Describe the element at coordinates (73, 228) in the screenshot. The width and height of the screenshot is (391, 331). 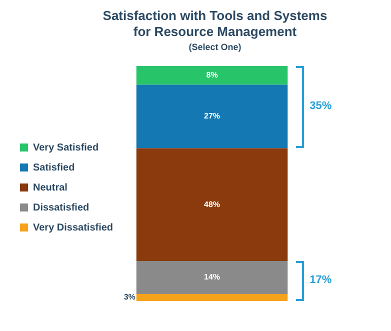
I see `legend-label: Very Dissatisfied` at that location.